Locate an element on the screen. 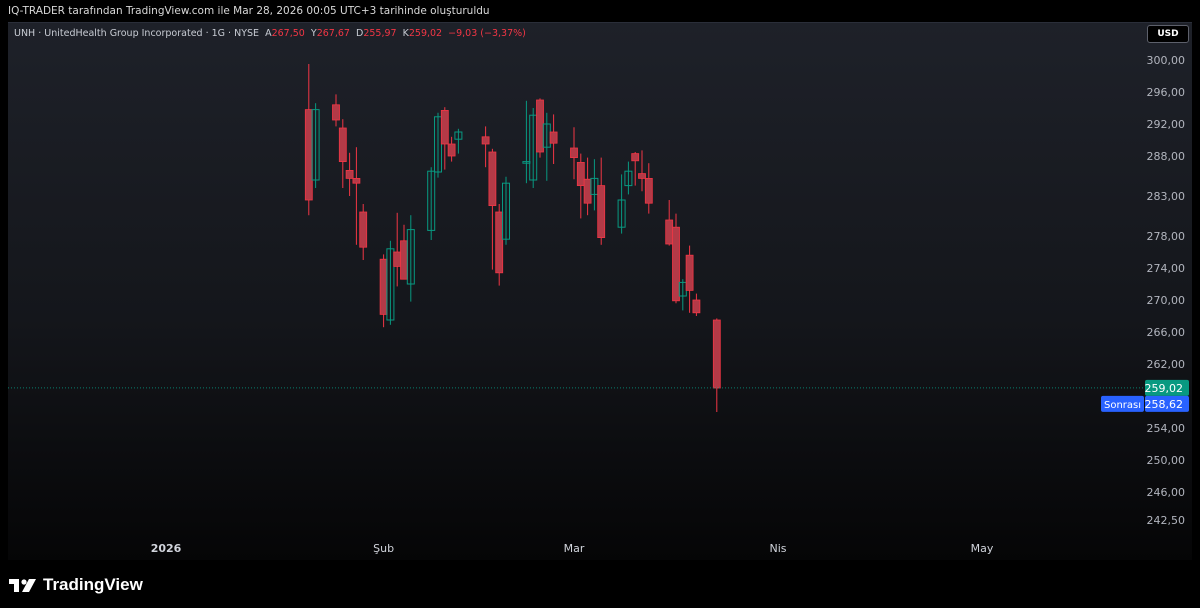 The width and height of the screenshot is (1200, 608). y-tick-label: 300,00 is located at coordinates (1166, 60).